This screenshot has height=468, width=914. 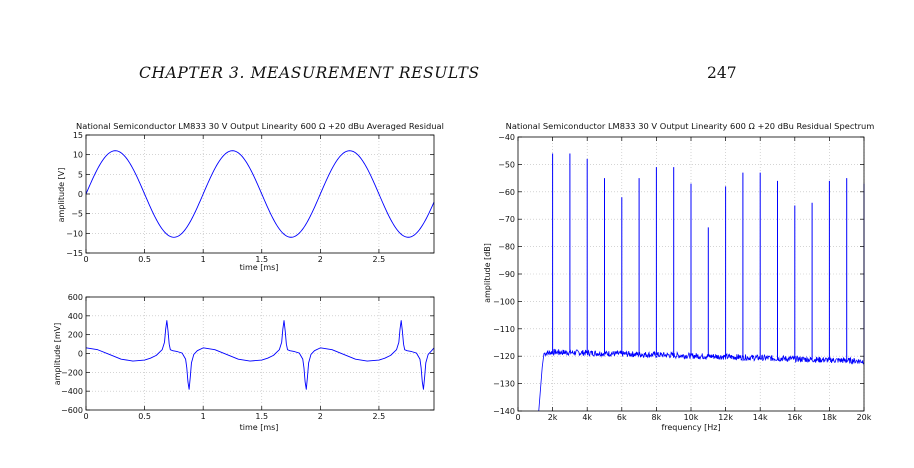 I want to click on y-tick-label: −200, so click(x=72, y=372).